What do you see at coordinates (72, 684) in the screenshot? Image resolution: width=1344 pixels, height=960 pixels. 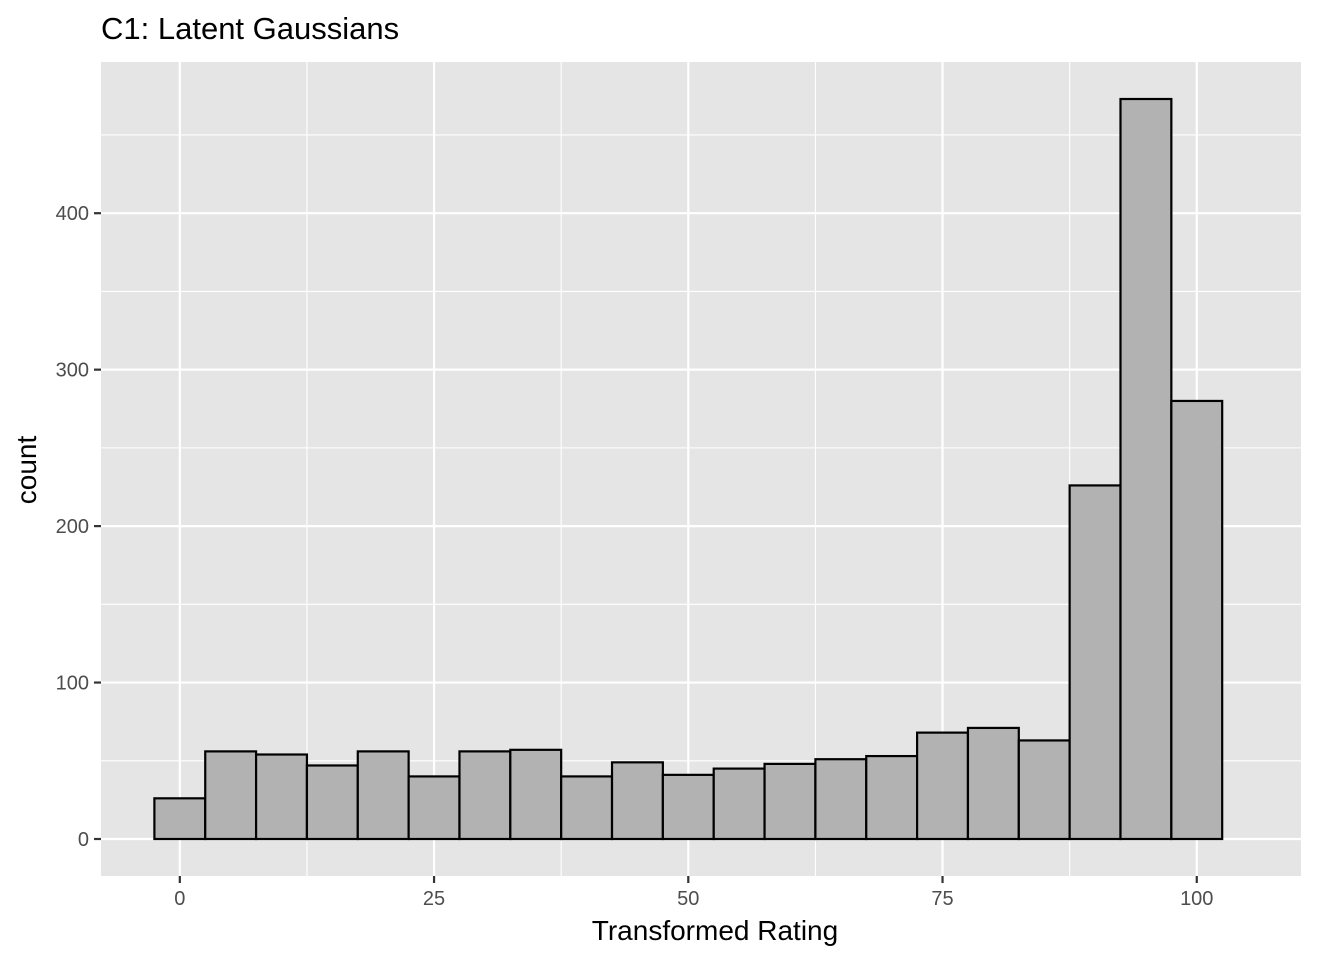 I see `y-tick-label: 100` at bounding box center [72, 684].